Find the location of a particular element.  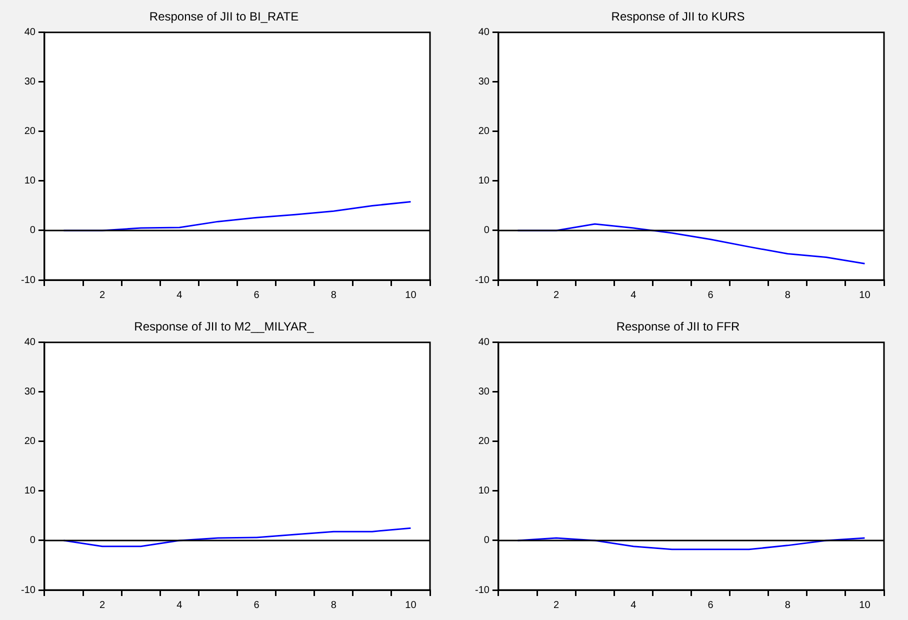

chart-title: Response of JII to KURS is located at coordinates (678, 17).